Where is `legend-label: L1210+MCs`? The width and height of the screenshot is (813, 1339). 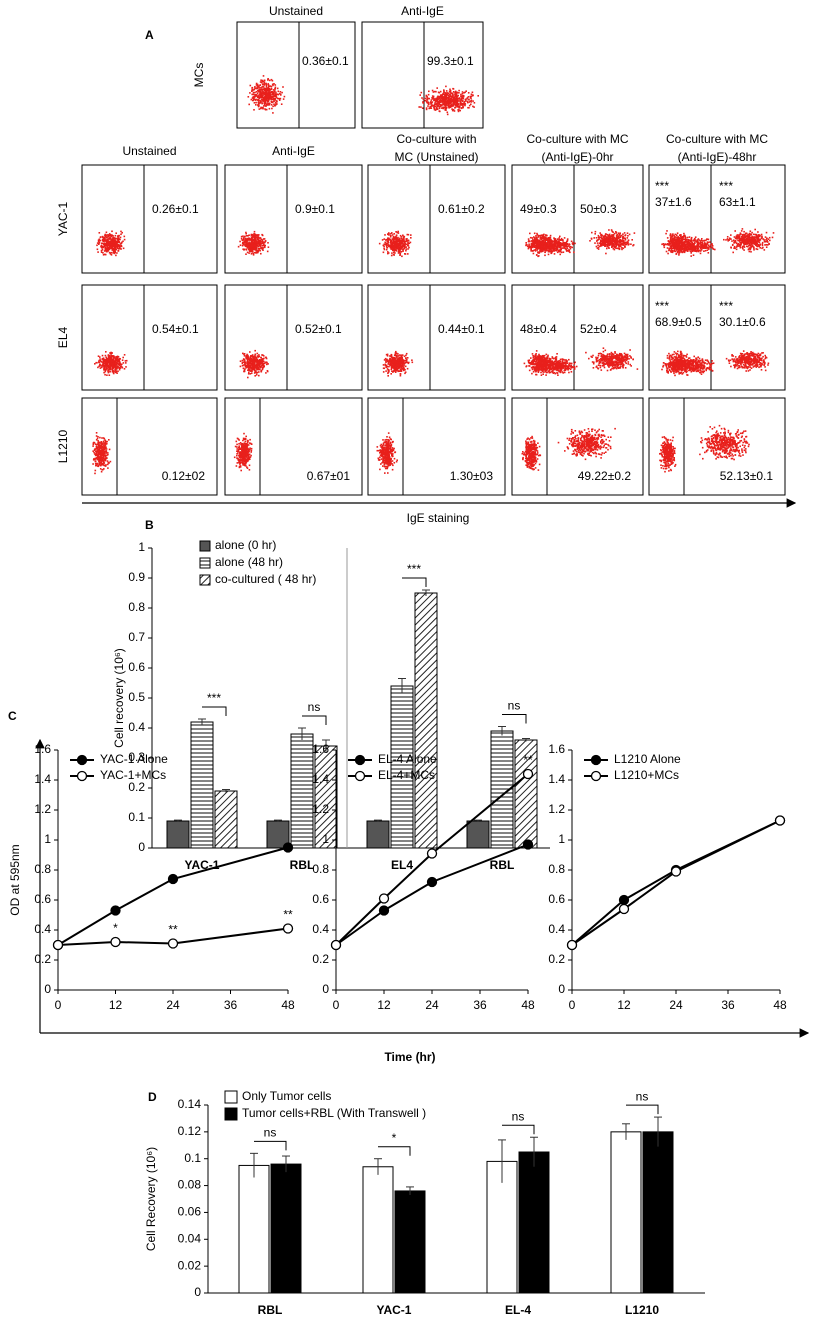 legend-label: L1210+MCs is located at coordinates (646, 775).